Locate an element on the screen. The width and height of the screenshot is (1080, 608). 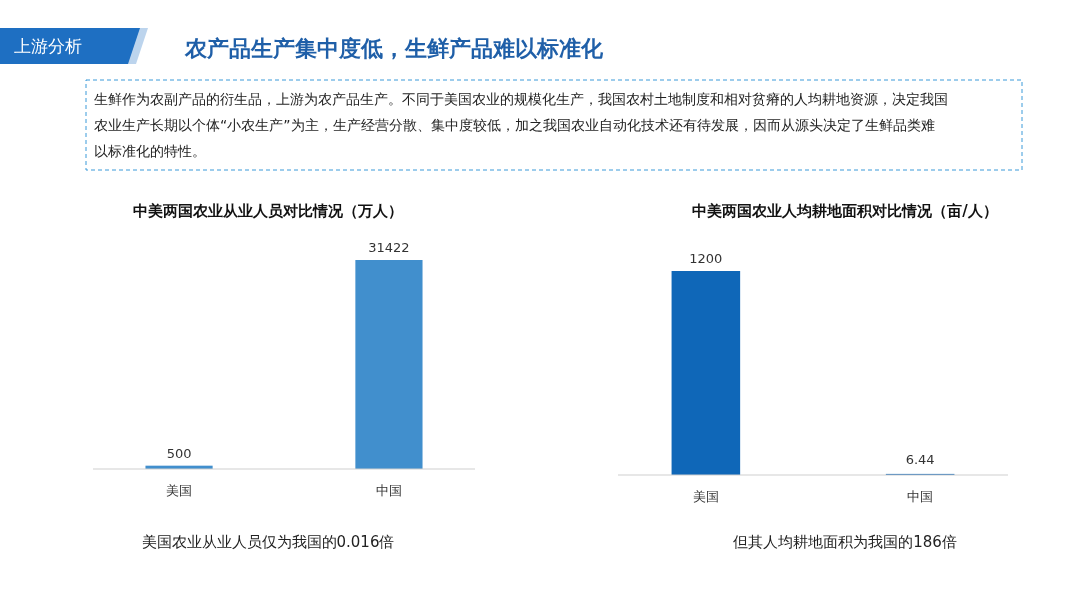
text: 上游分析 is located at coordinates (48, 46).